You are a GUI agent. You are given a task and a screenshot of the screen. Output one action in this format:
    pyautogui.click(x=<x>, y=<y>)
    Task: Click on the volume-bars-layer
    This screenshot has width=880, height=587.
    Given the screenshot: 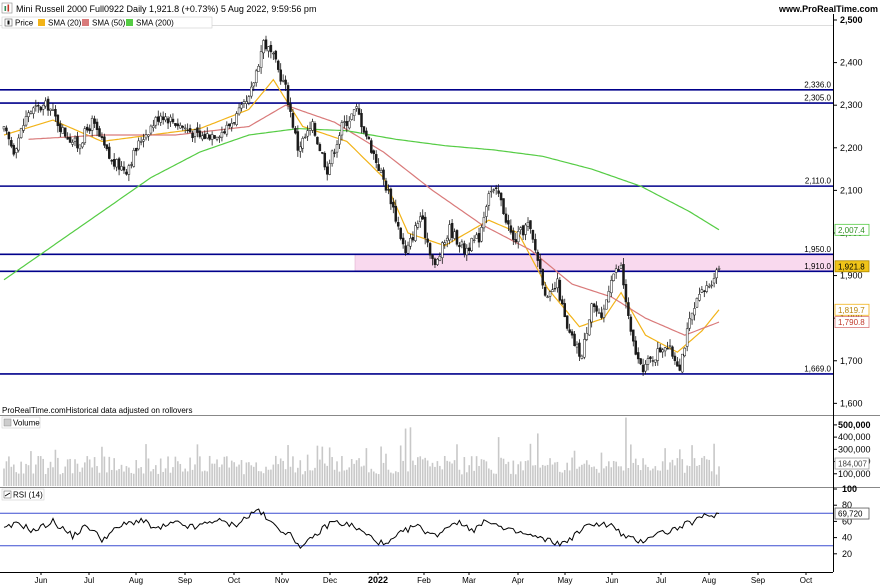 What is the action you would take?
    pyautogui.click(x=361, y=451)
    